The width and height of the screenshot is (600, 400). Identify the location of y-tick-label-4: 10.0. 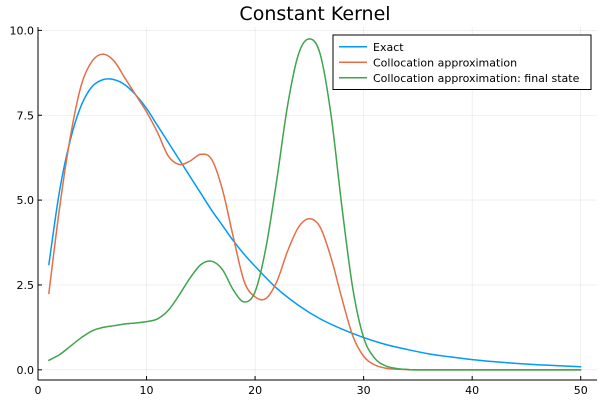
(22, 30).